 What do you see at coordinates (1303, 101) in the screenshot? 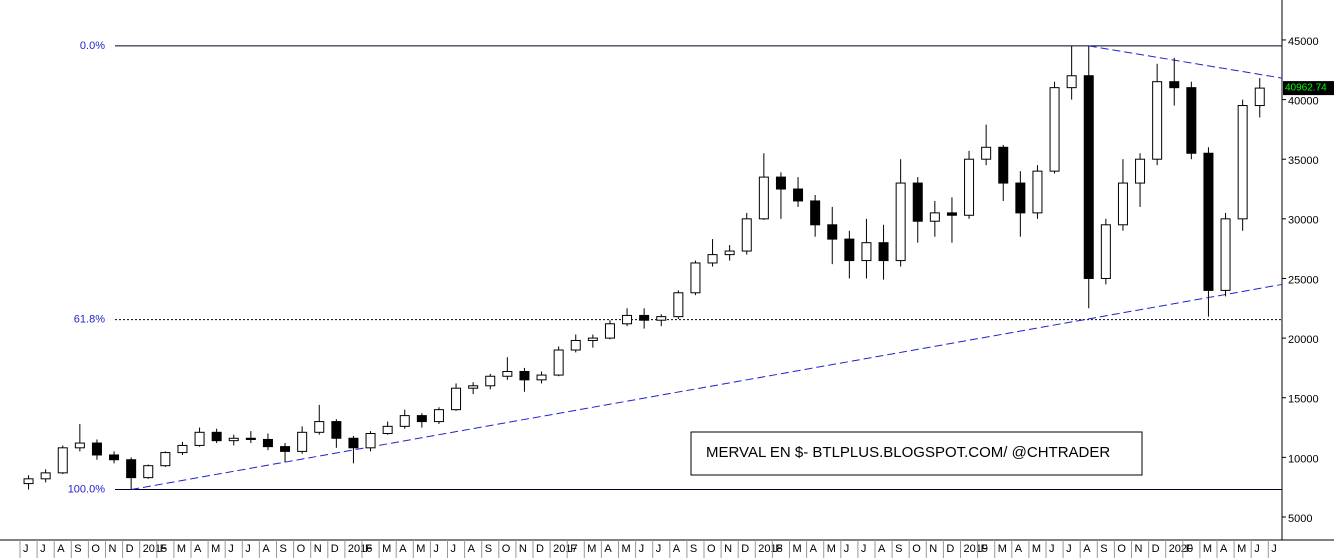
I see `y-tick-label: 40000` at bounding box center [1303, 101].